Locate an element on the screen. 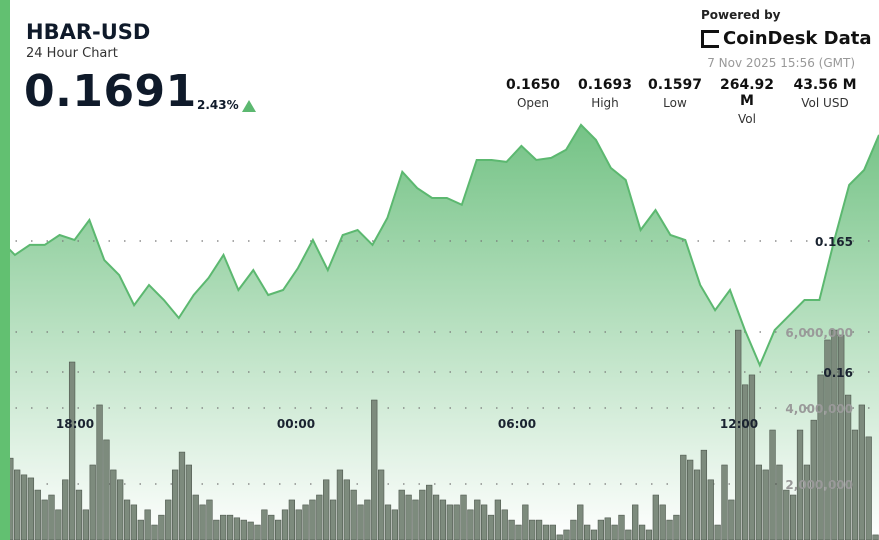 This screenshot has height=540, width=879. current-price: 0.1691 is located at coordinates (110, 91).